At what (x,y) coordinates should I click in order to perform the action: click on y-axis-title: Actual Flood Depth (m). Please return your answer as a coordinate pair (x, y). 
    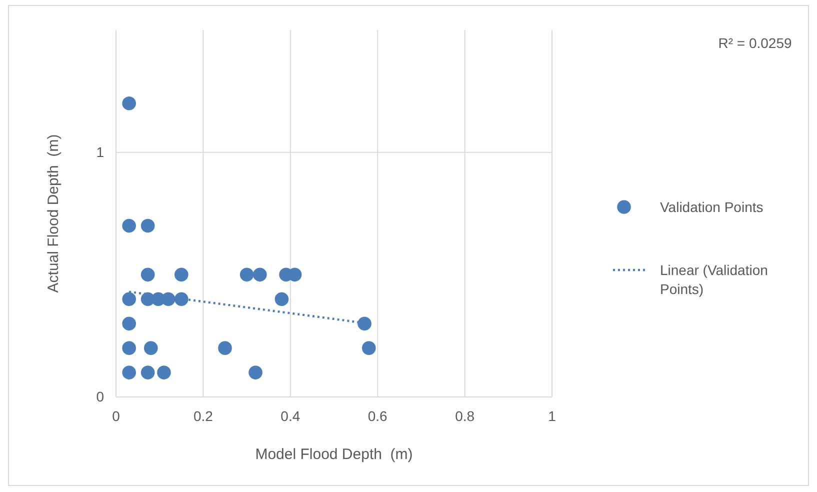
    Looking at the image, I should click on (53, 213).